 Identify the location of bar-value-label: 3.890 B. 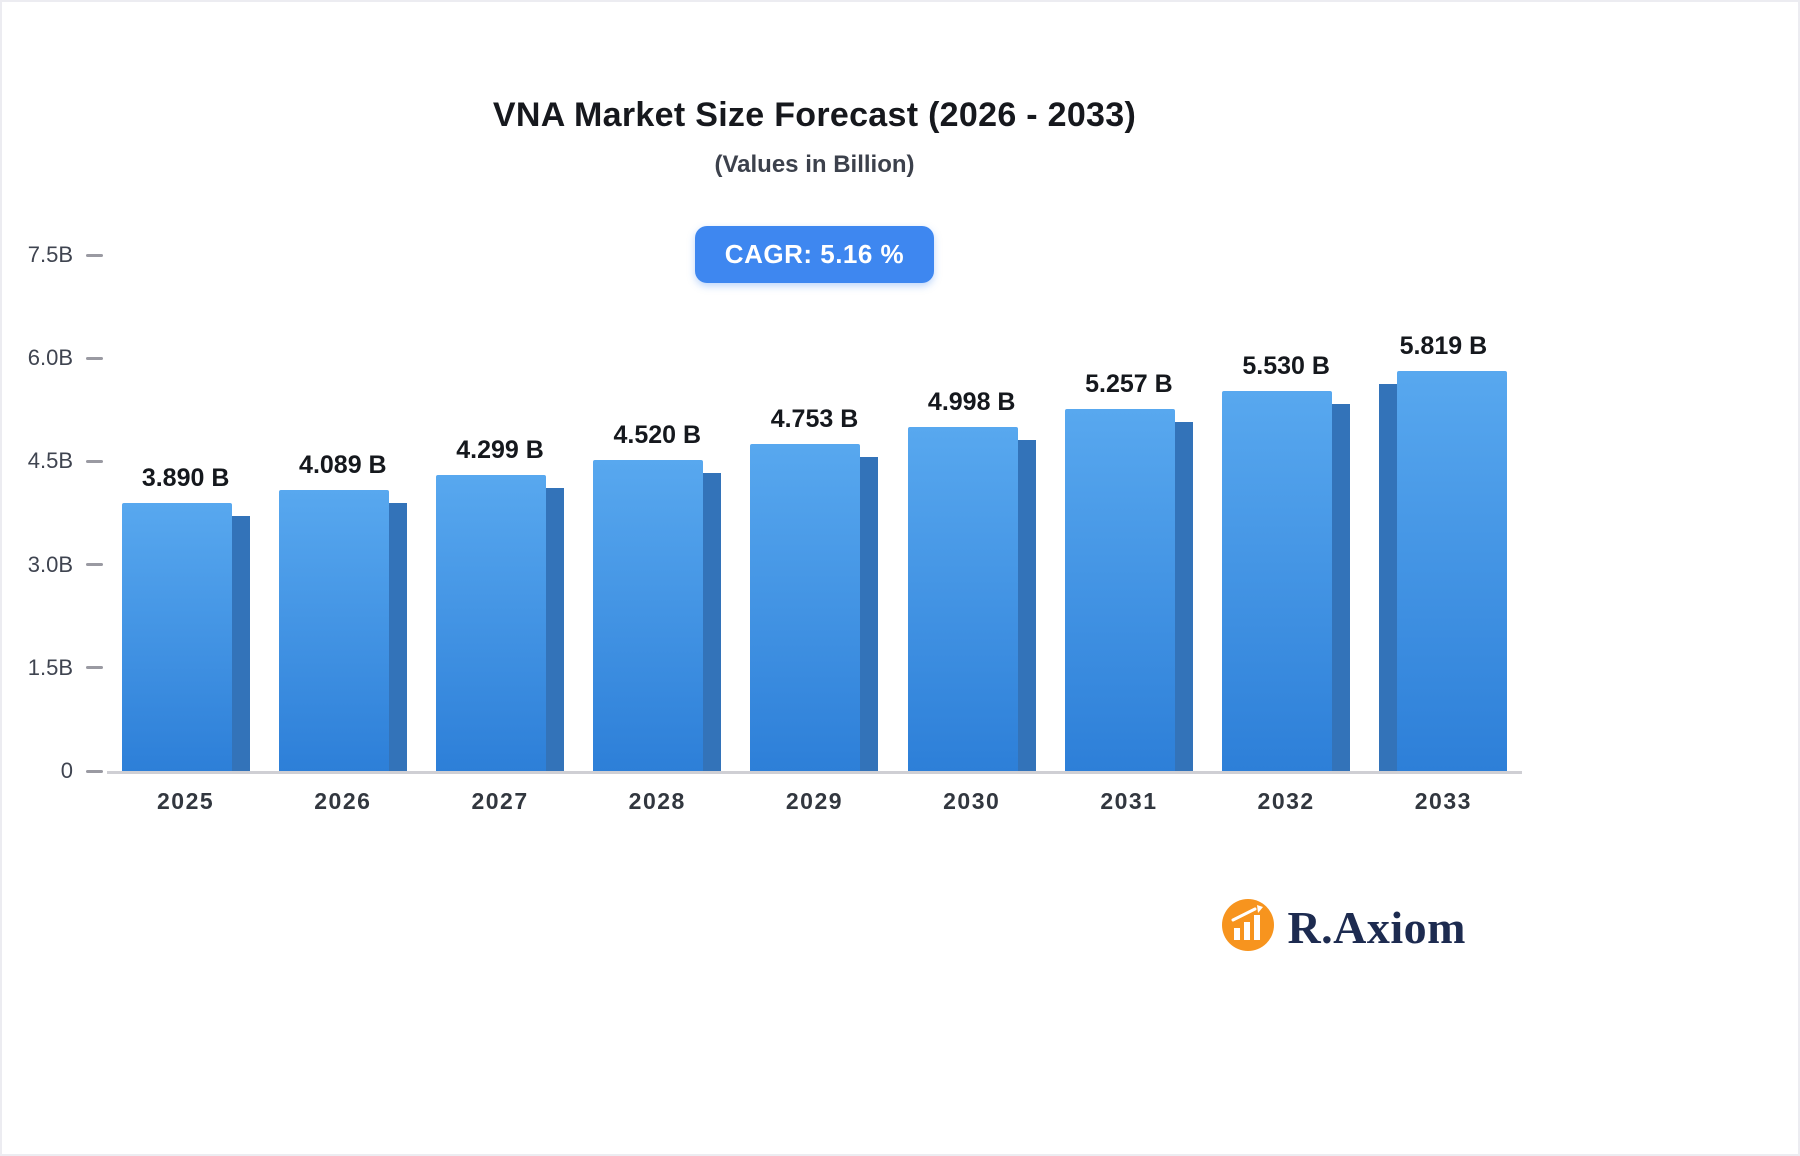
(185, 478).